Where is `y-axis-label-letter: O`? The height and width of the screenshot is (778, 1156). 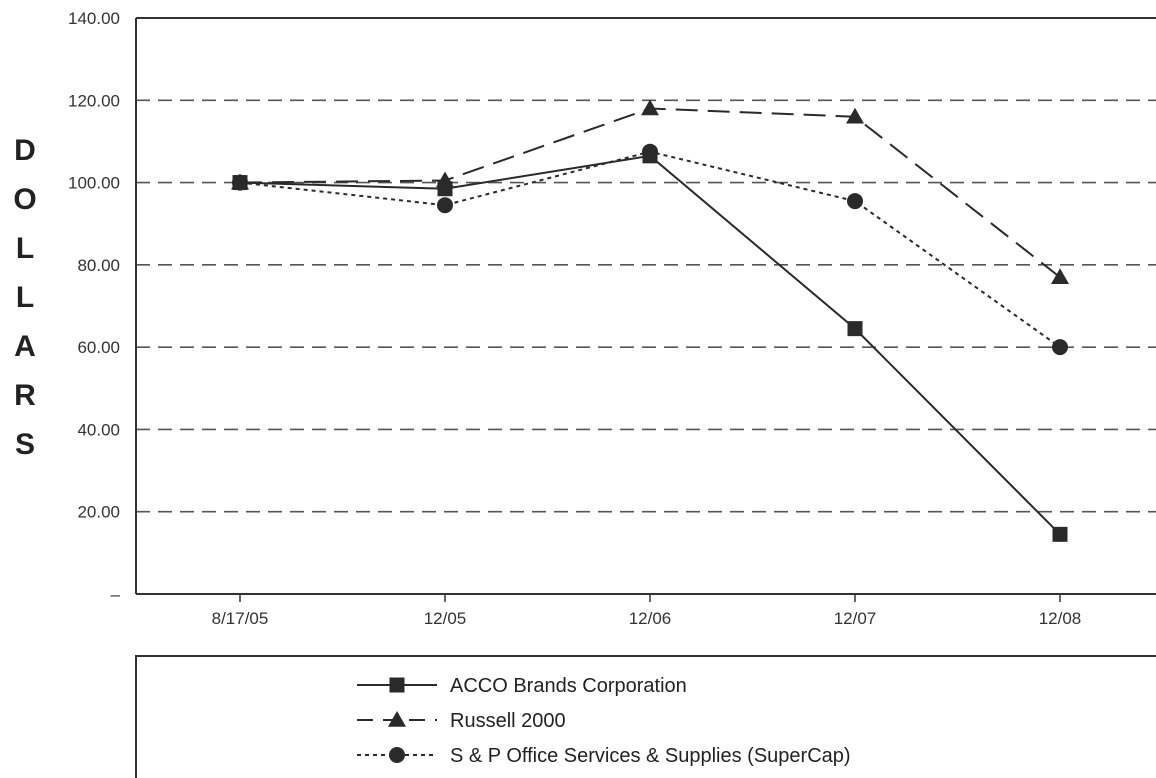 y-axis-label-letter: O is located at coordinates (24, 199).